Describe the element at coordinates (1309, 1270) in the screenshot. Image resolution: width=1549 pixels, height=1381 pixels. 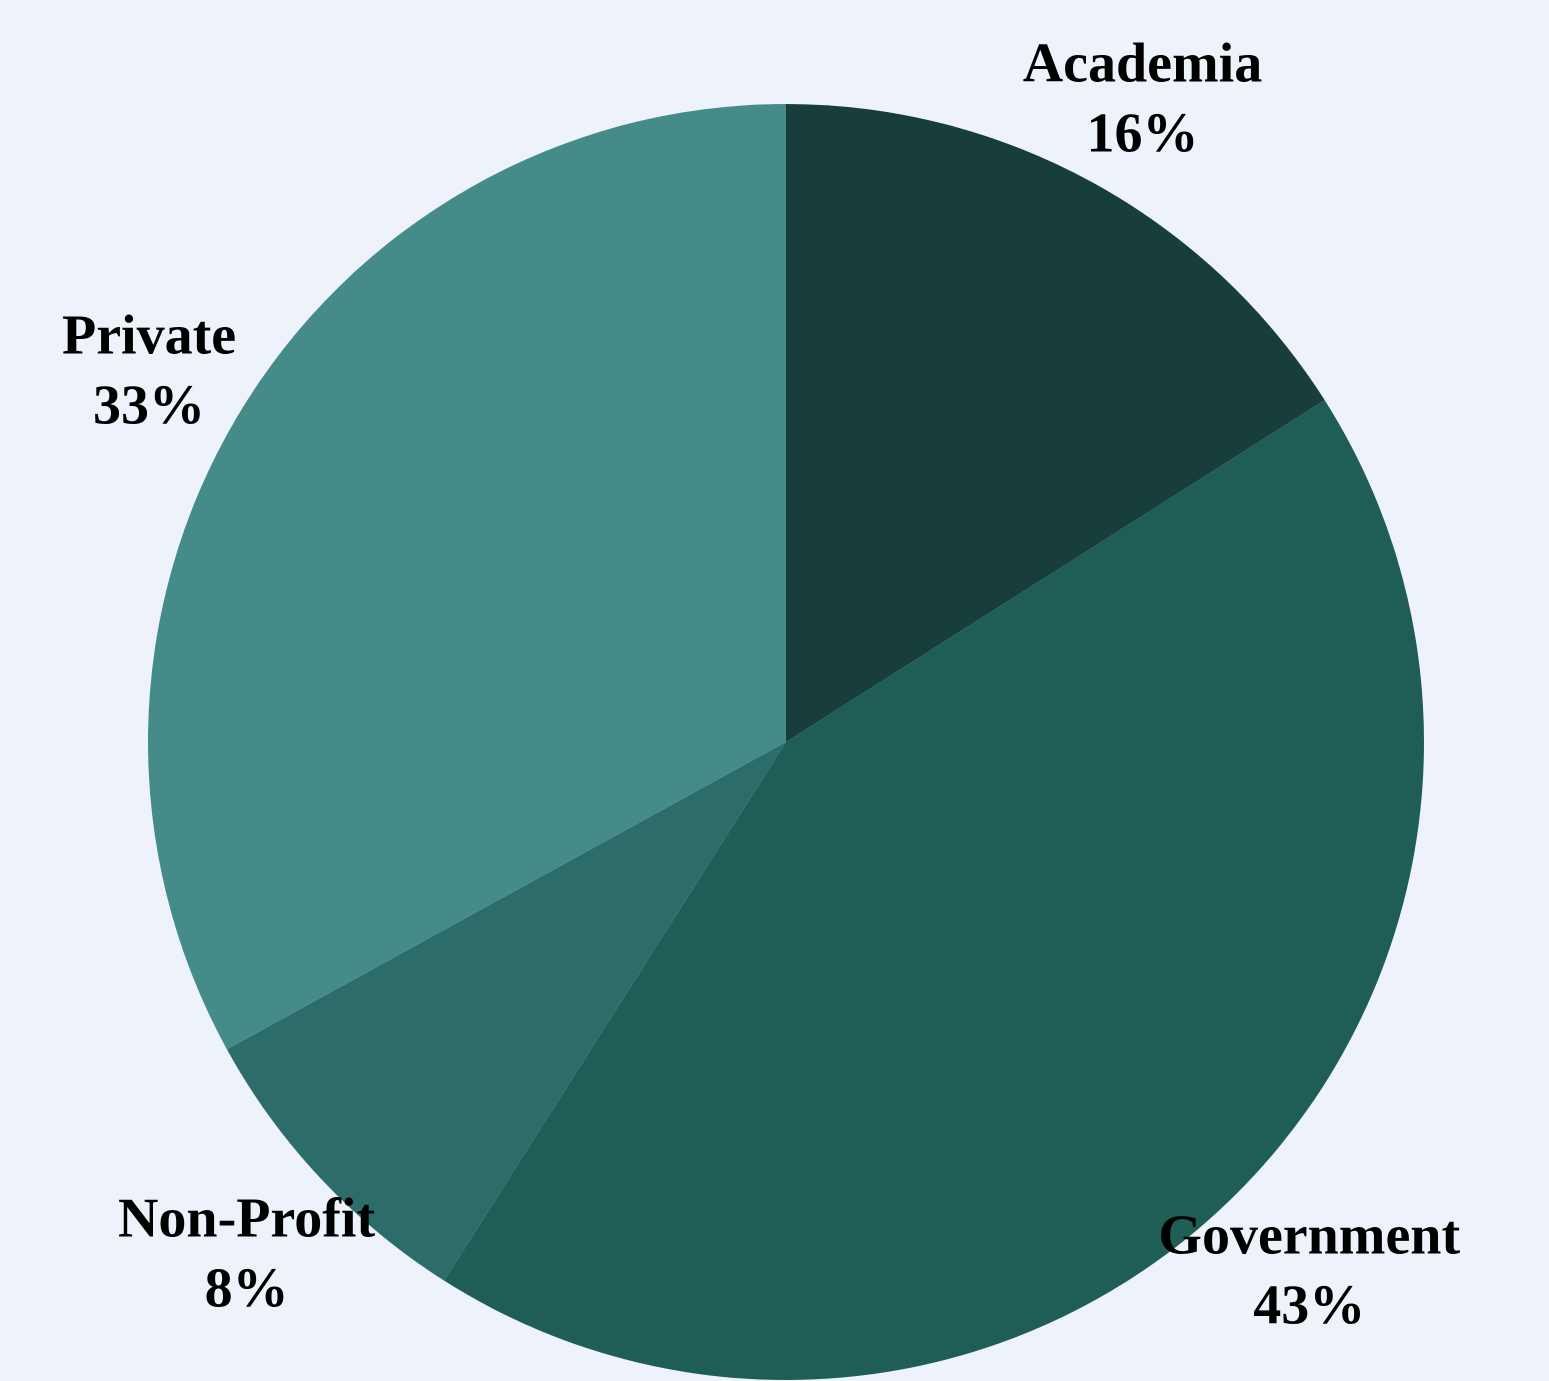
I see `slice-label-government: Government 43%` at that location.